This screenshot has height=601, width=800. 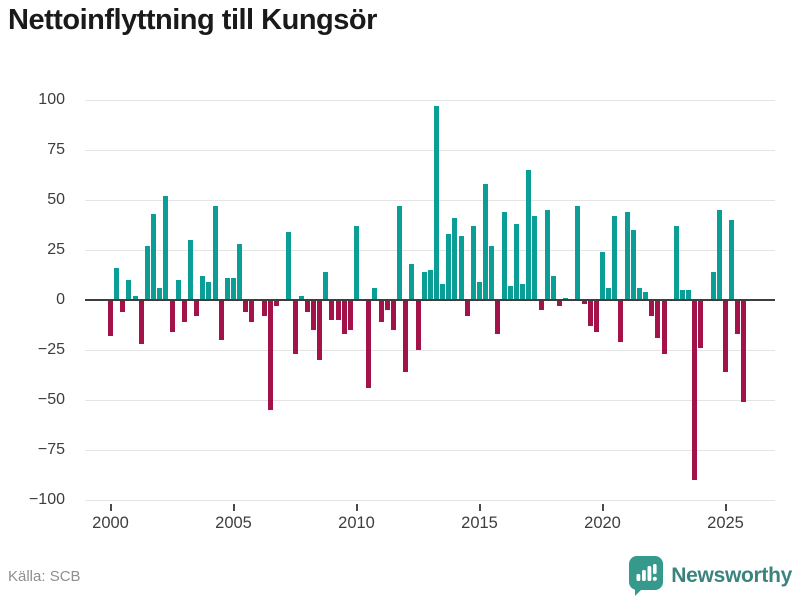 I want to click on x-axis-label: 2015, so click(x=479, y=523).